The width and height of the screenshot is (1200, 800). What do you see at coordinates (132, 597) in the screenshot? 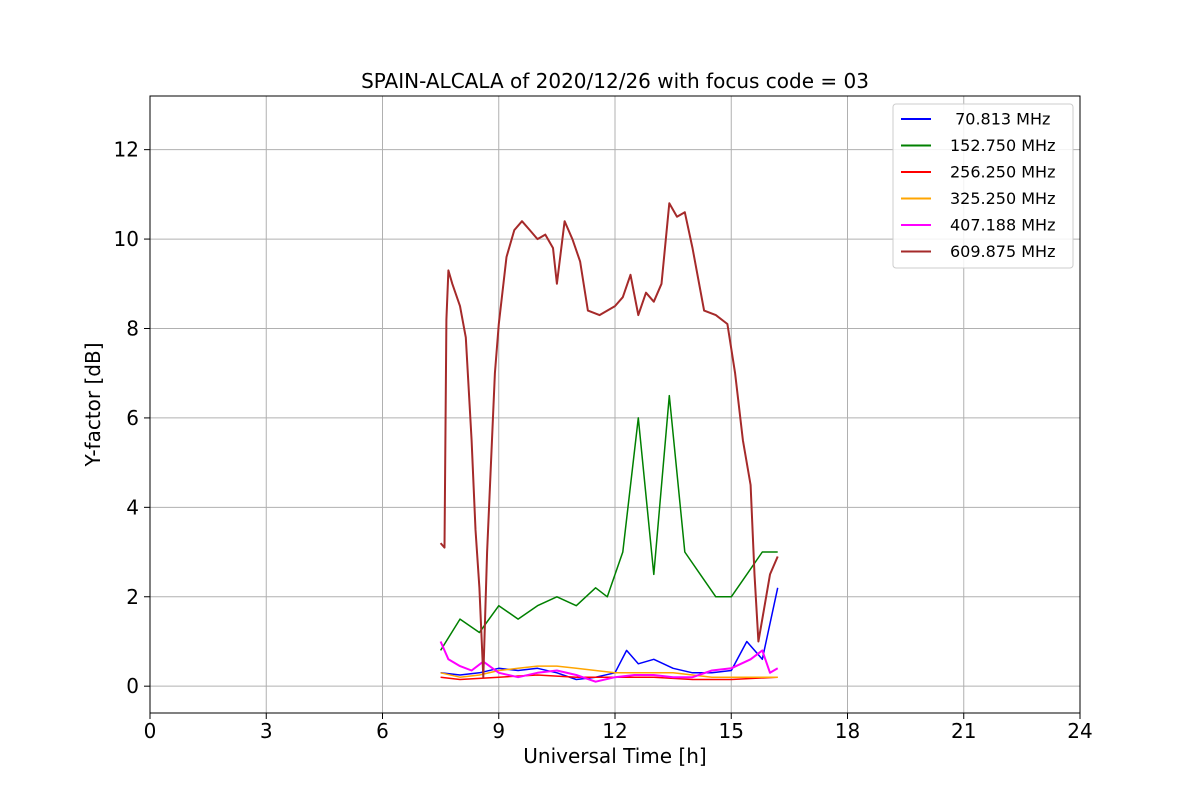
I see `y-tick-label: 2` at bounding box center [132, 597].